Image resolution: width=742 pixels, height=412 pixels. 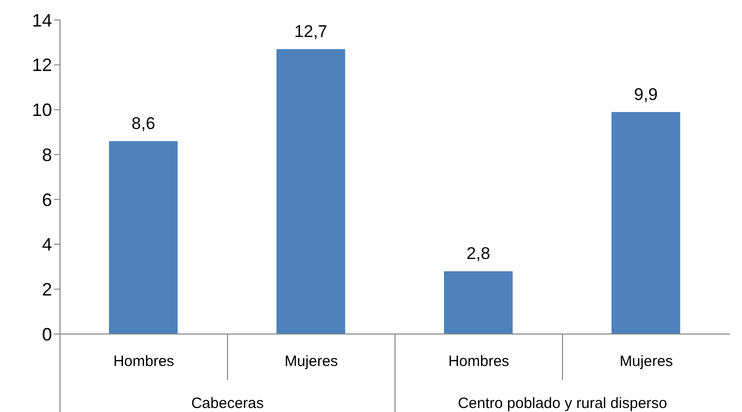 What do you see at coordinates (47, 290) in the screenshot?
I see `y-tick-label: 2` at bounding box center [47, 290].